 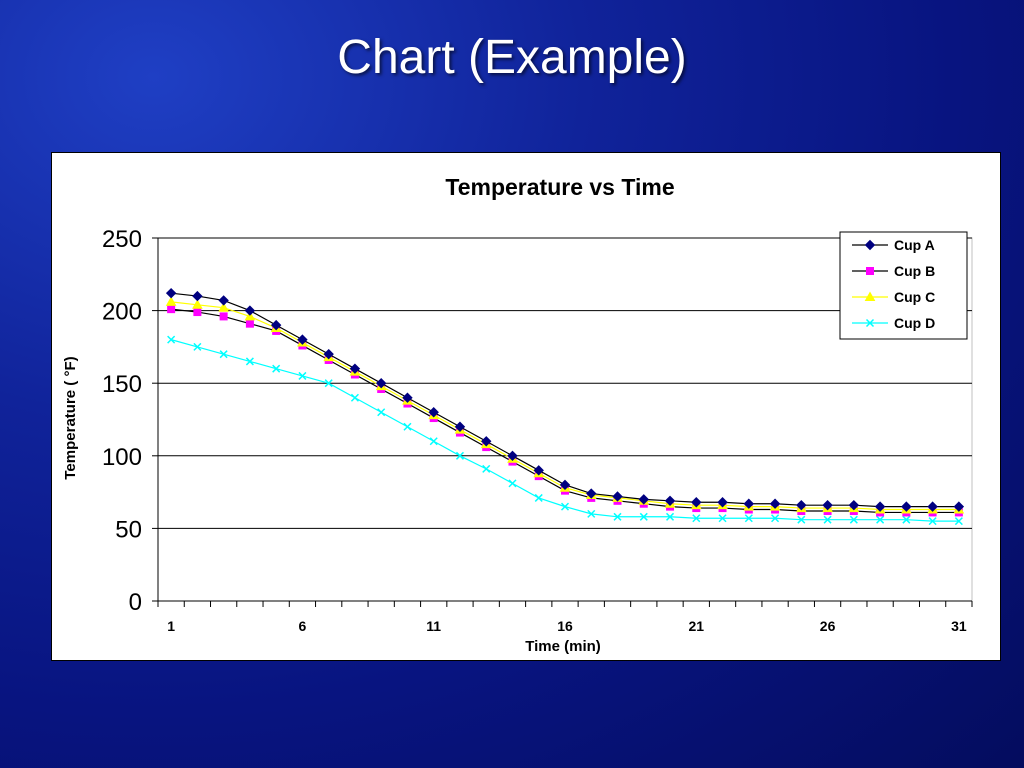 I want to click on legend-label: Cup C, so click(x=914, y=297).